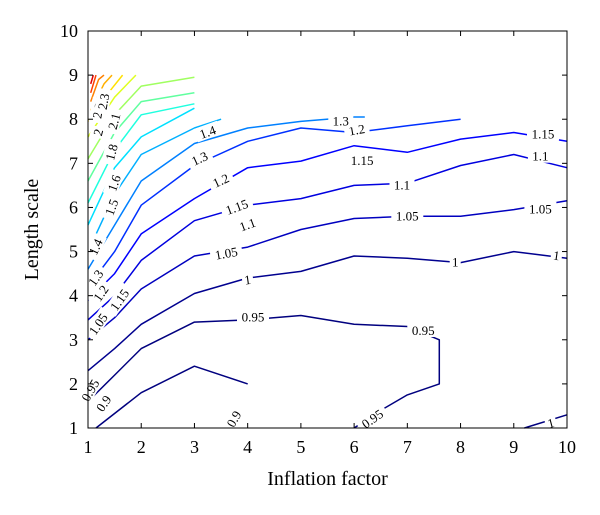 This screenshot has width=600, height=515. I want to click on x-tick-label: 8, so click(460, 447).